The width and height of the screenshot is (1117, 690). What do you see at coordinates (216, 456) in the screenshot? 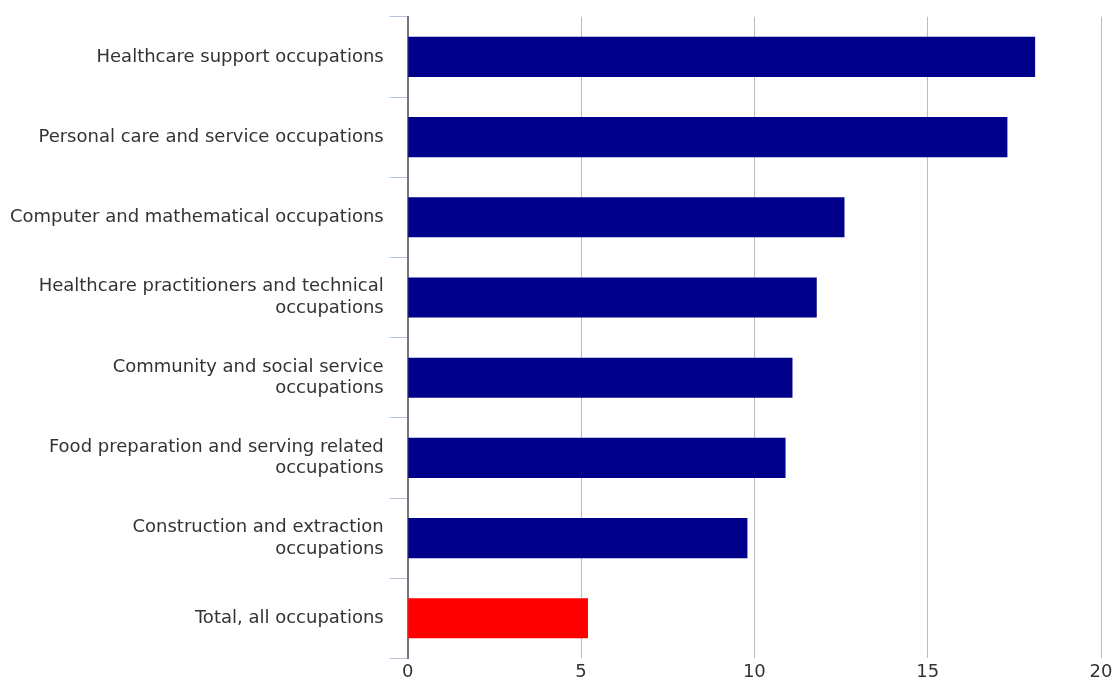
I see `y-tick-label: Food preparation and serving related occupations` at bounding box center [216, 456].